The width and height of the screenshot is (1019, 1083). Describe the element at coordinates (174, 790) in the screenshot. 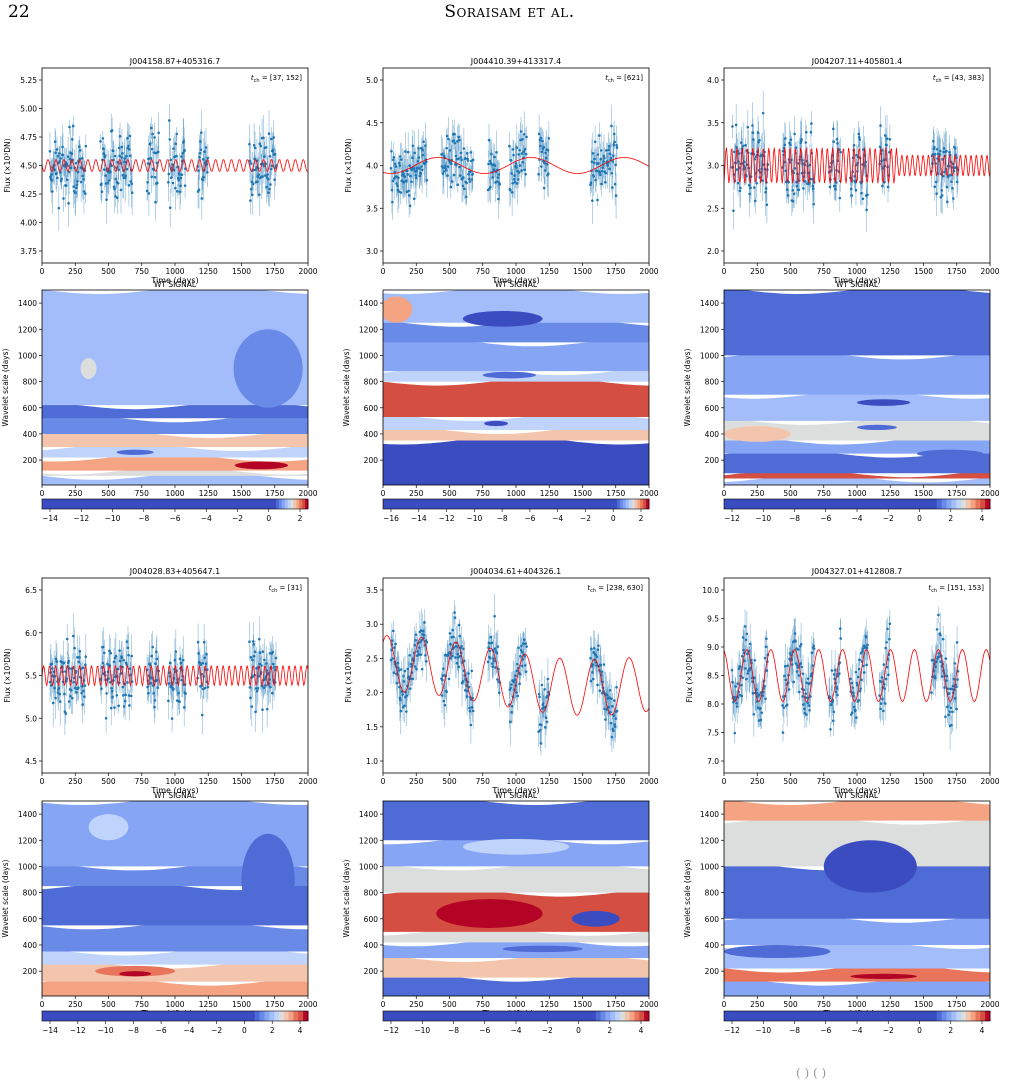

I see `x-axis-label: Time (days)` at that location.